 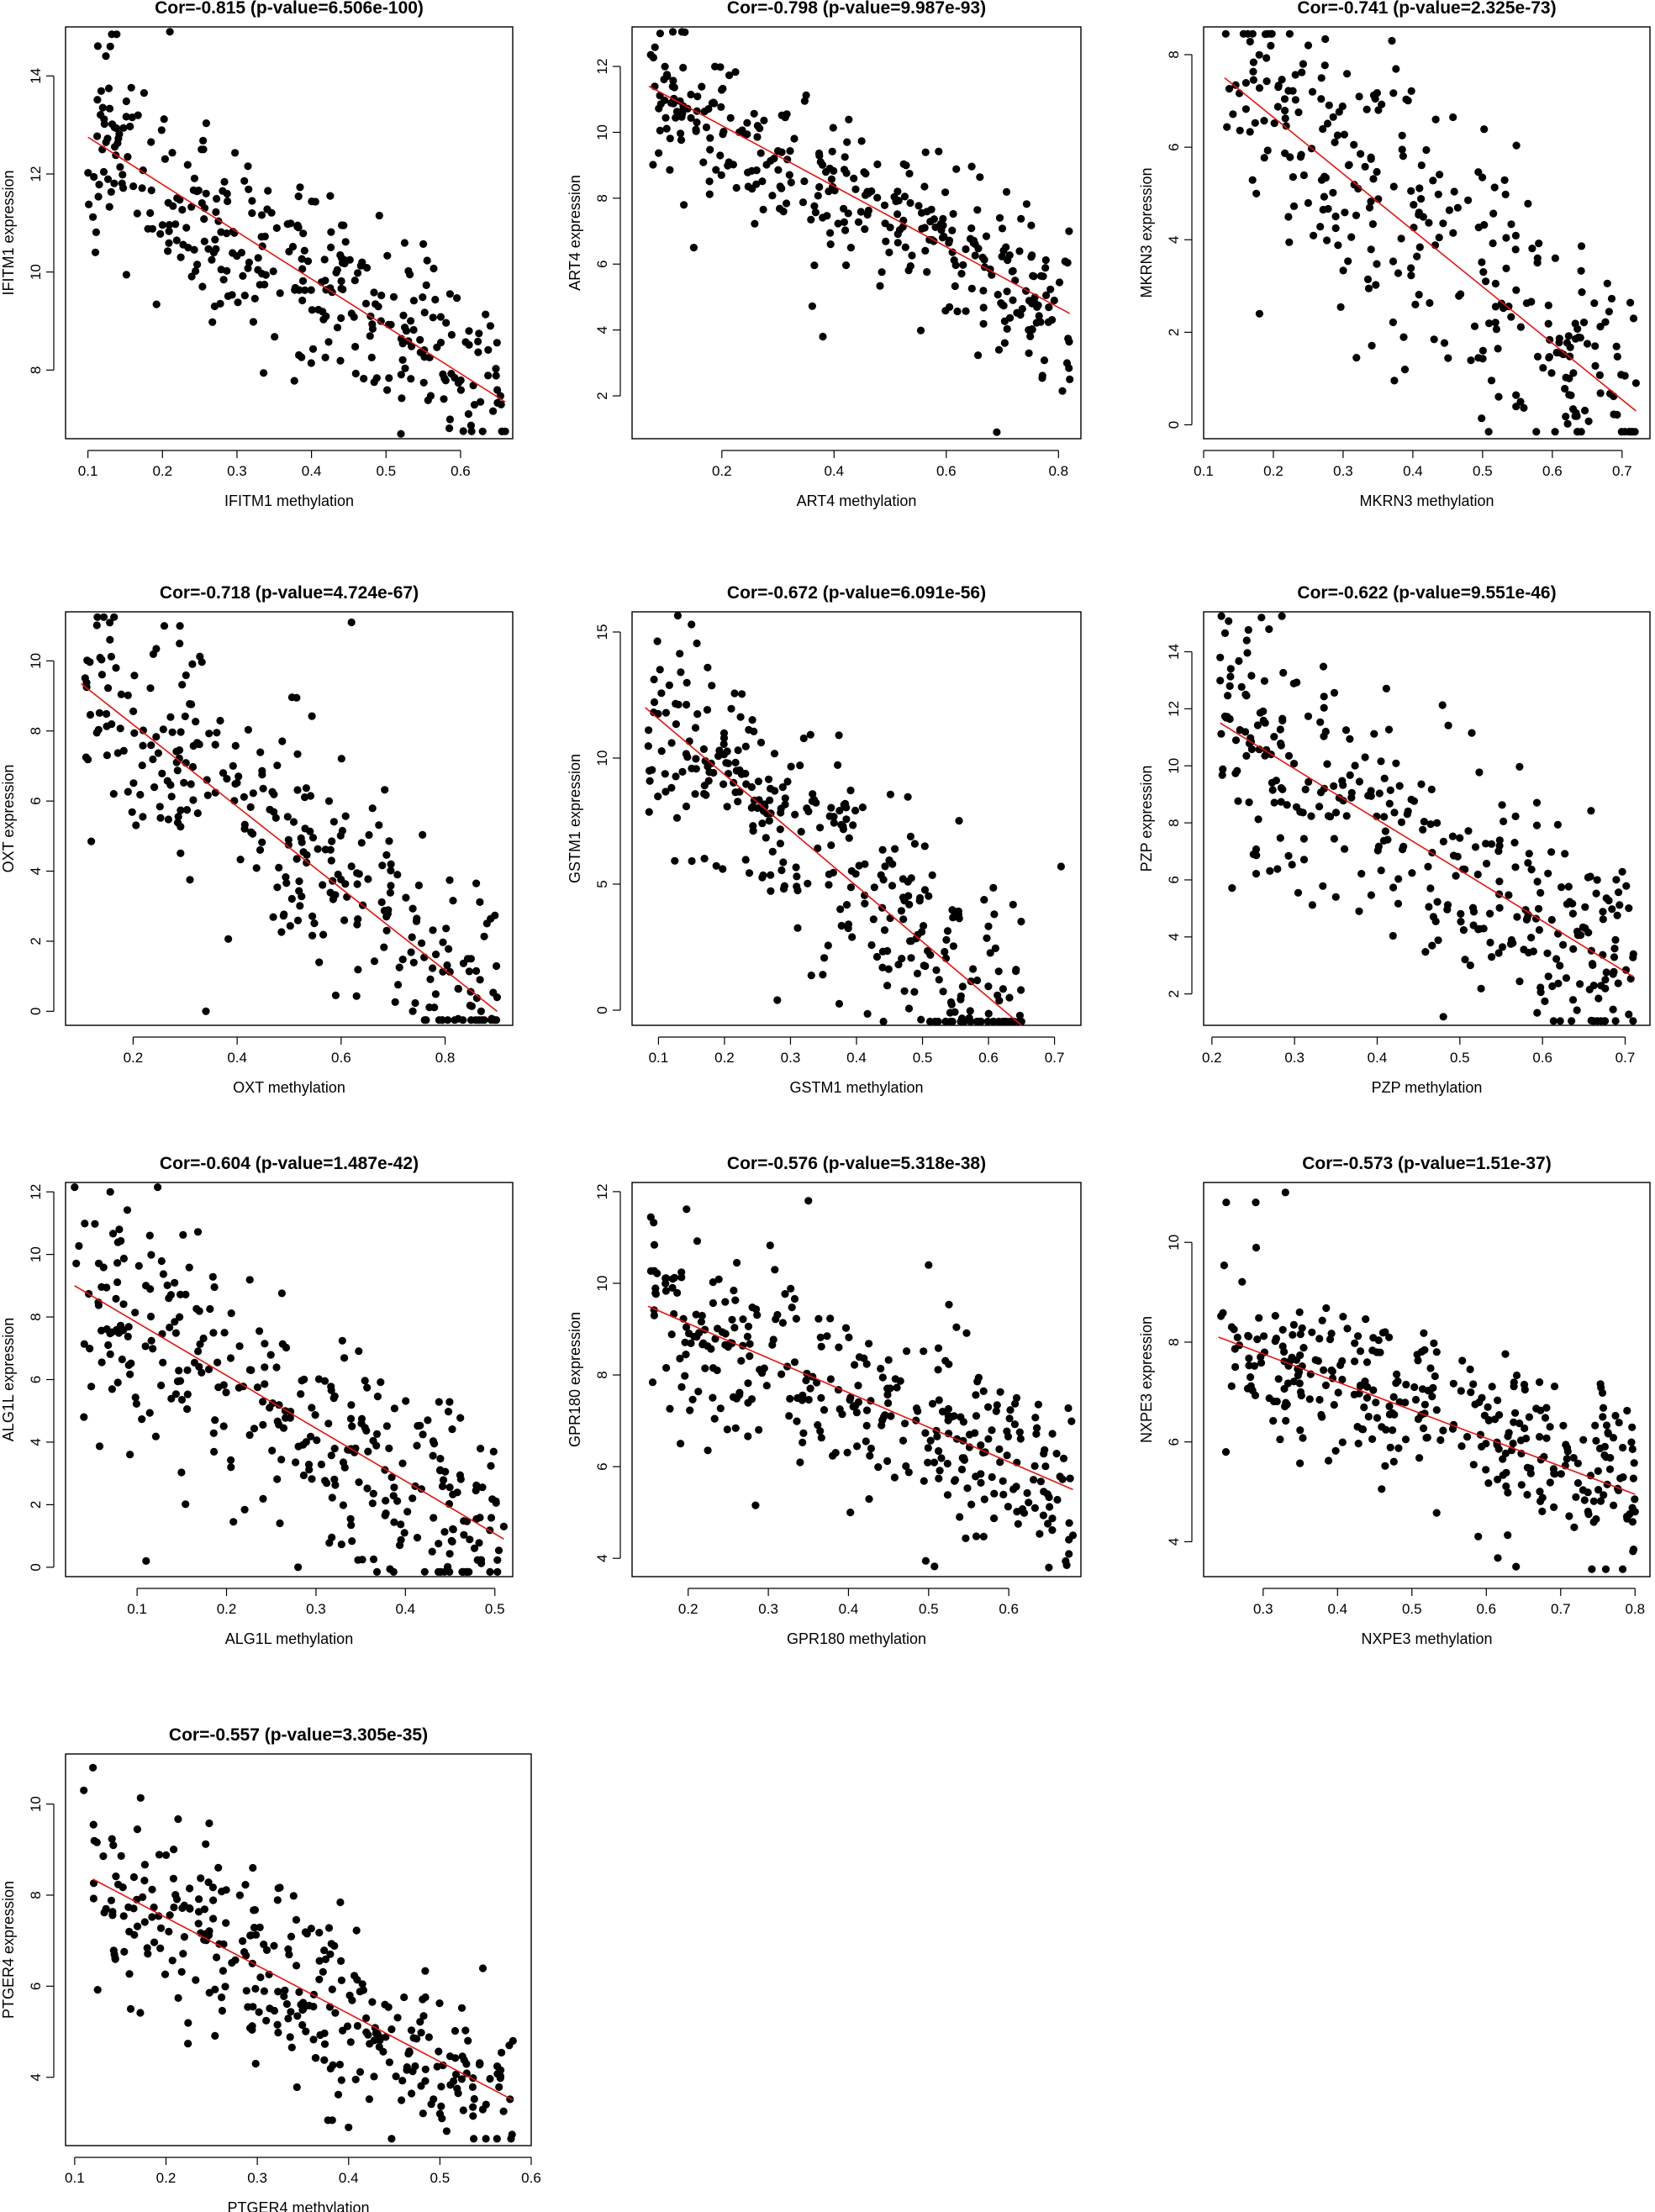 What do you see at coordinates (855, 818) in the screenshot?
I see `data-points` at bounding box center [855, 818].